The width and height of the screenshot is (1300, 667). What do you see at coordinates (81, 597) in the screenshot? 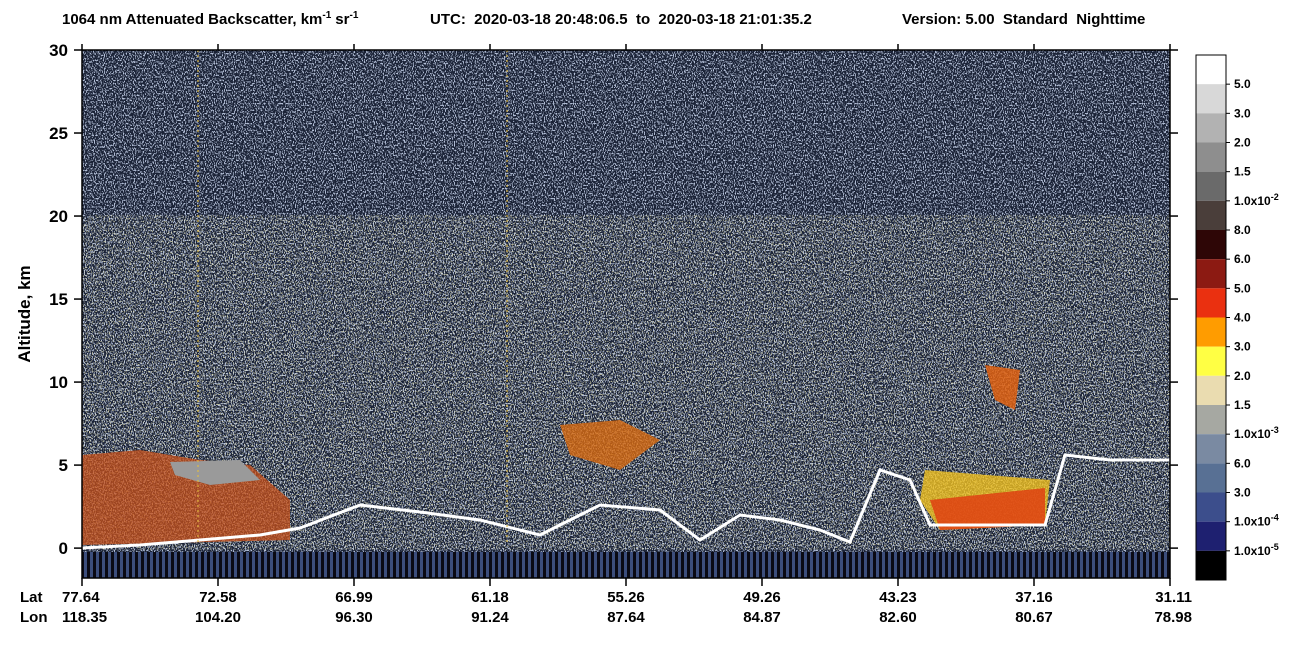
I see `x-tick-label: 77.64` at bounding box center [81, 597].